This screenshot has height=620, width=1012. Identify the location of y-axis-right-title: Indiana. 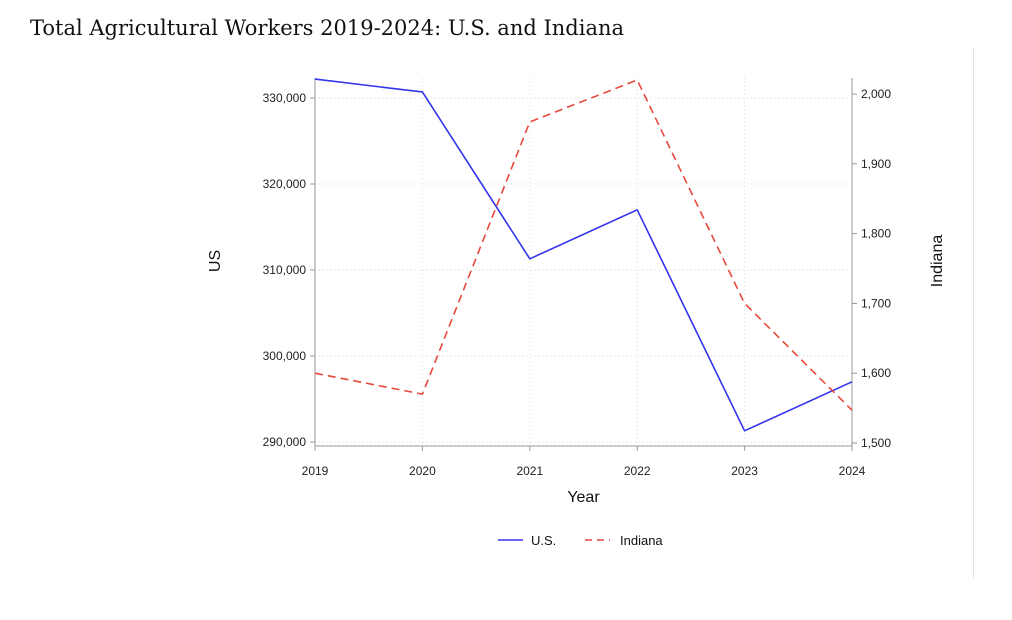
(937, 261).